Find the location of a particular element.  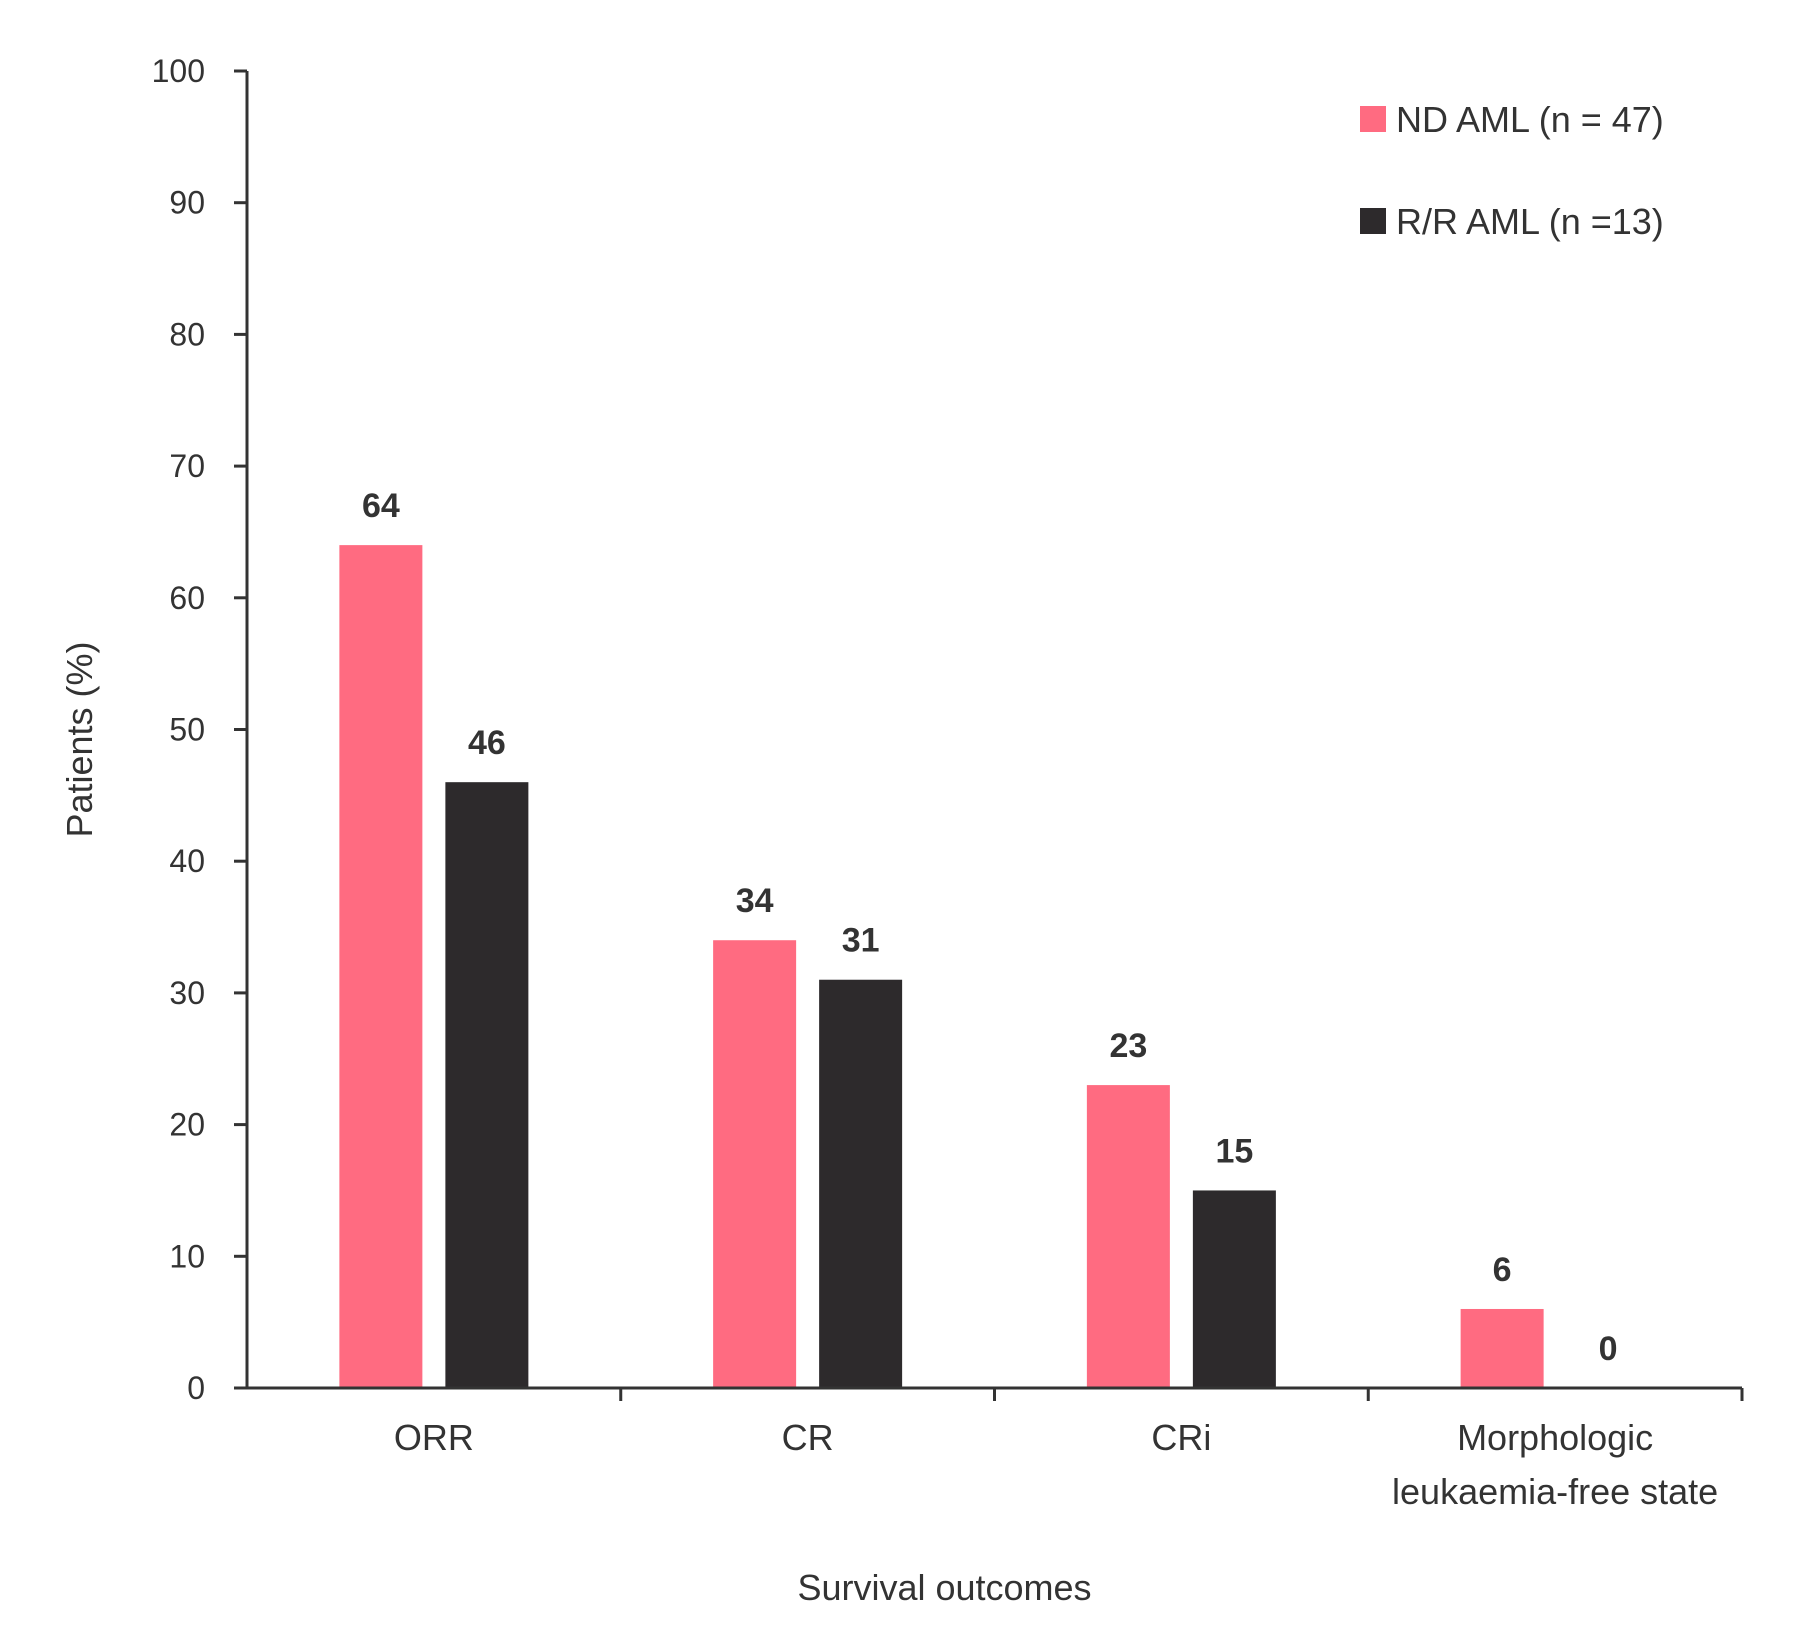

y-tick-label: 50 is located at coordinates (187, 730).